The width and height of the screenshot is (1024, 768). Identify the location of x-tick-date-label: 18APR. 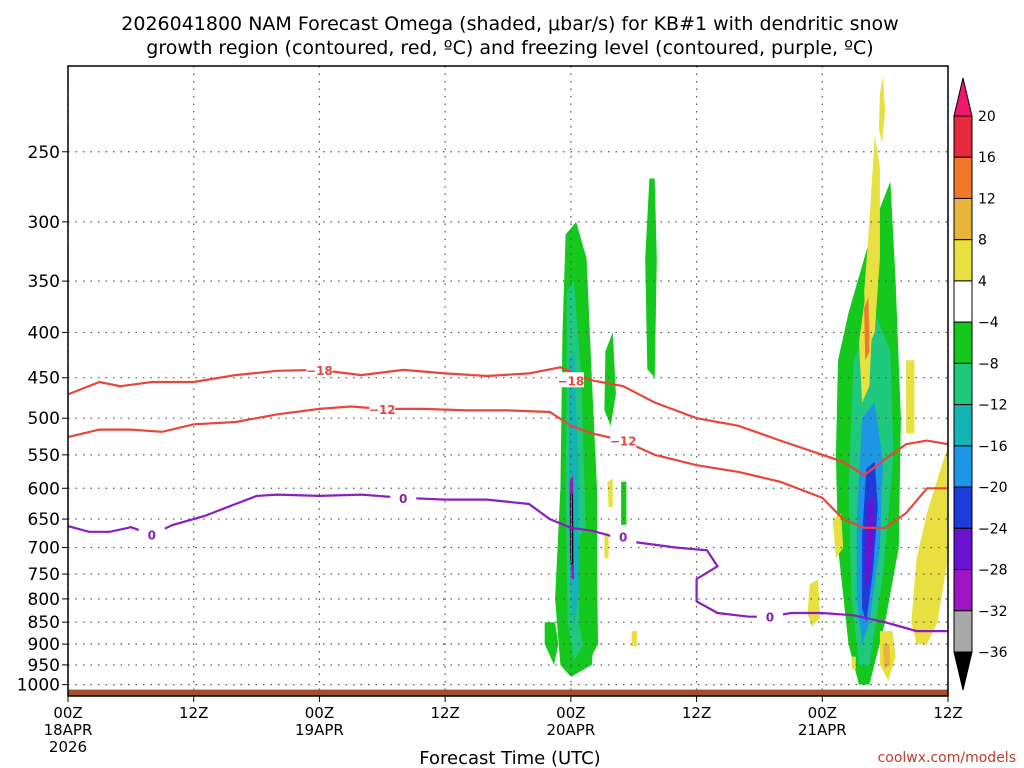
(68, 730).